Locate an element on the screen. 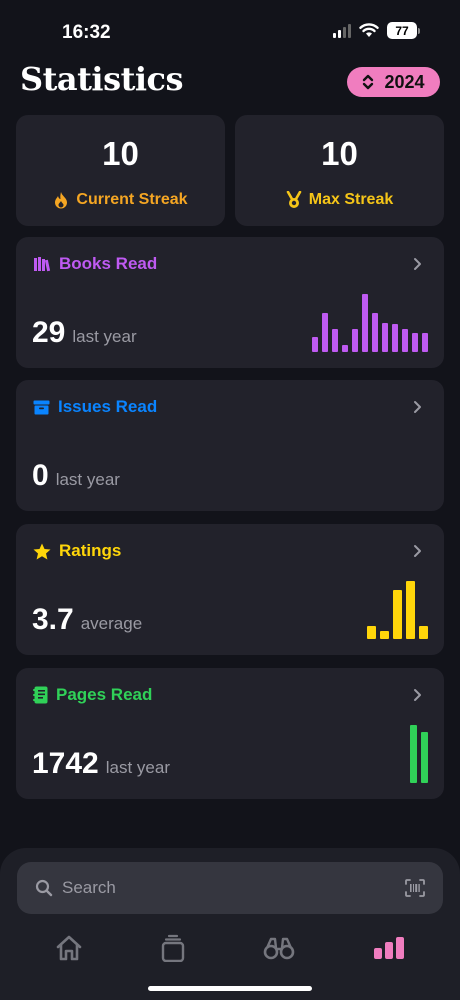  ratings-value: 3.7 is located at coordinates (53, 619).